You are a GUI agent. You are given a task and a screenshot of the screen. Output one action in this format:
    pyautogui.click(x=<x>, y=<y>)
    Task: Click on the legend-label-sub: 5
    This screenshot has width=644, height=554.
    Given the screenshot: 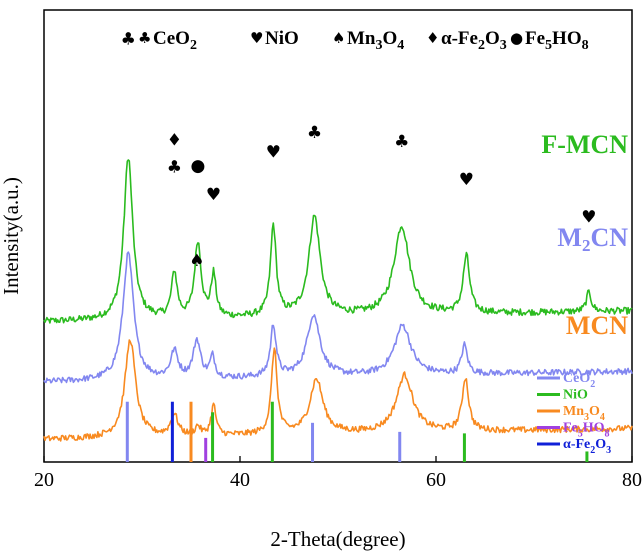 What is the action you would take?
    pyautogui.click(x=548, y=45)
    